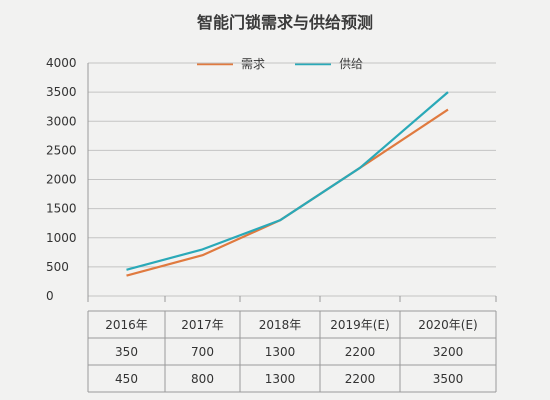  Describe the element at coordinates (126, 352) in the screenshot. I see `table-cell: 350` at that location.